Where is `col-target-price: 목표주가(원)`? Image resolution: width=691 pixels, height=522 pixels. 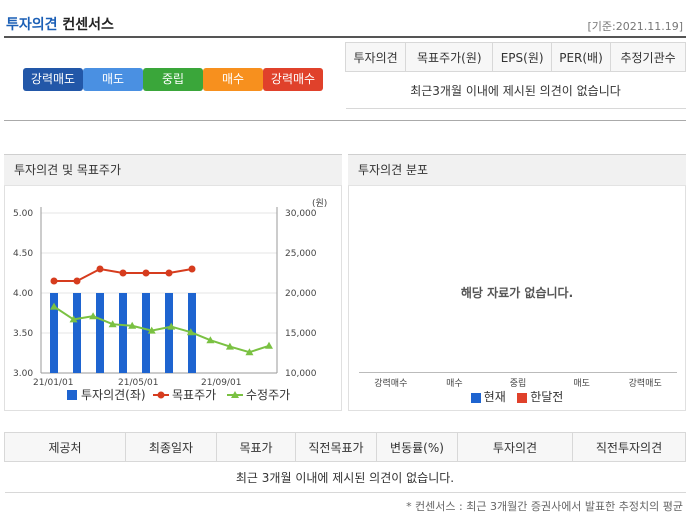
col-target-price: 목표주가(원) is located at coordinates (449, 57).